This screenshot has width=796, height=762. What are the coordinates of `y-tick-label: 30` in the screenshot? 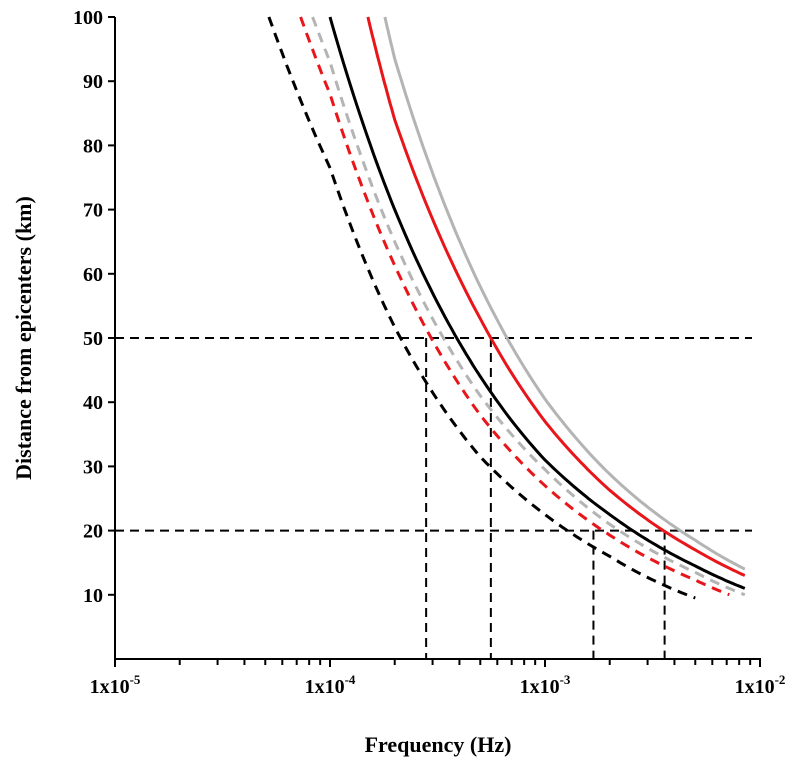 It's located at (93, 467).